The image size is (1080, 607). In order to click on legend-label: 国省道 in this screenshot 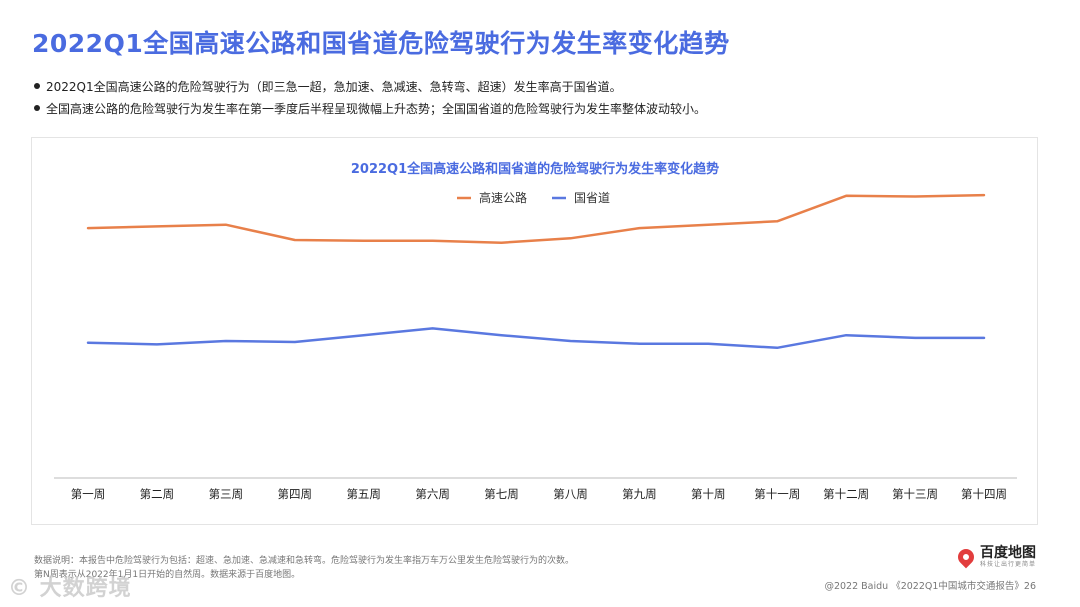, I will do `click(592, 198)`.